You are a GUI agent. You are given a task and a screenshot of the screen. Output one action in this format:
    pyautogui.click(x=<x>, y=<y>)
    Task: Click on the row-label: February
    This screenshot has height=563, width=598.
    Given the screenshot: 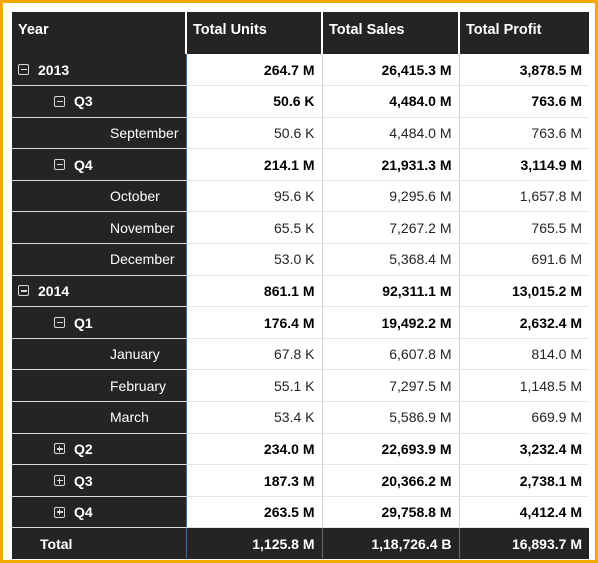 What is the action you would take?
    pyautogui.click(x=138, y=385)
    